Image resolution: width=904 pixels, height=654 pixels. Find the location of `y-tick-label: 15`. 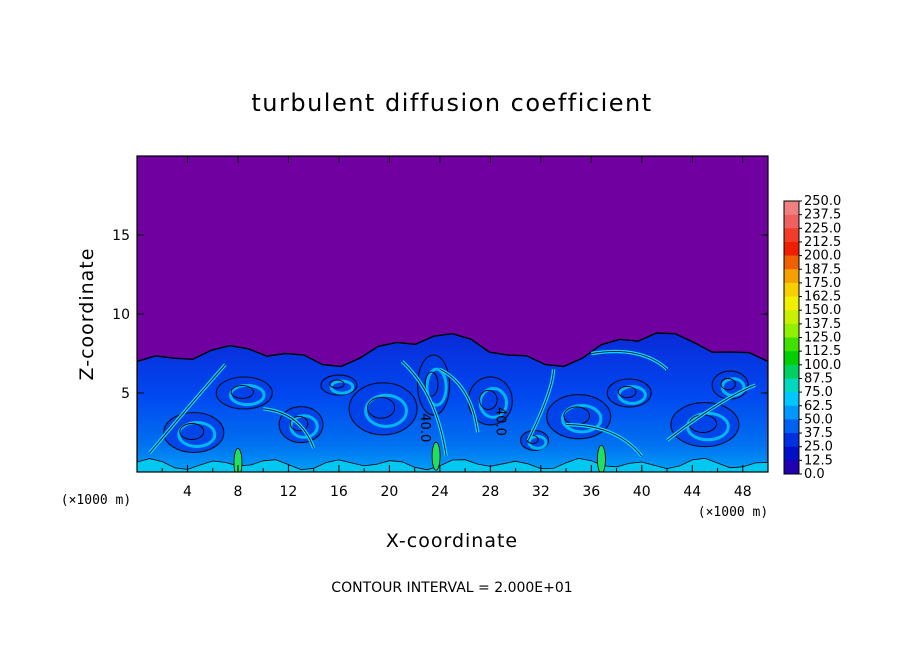

y-tick-label: 15 is located at coordinates (121, 236).